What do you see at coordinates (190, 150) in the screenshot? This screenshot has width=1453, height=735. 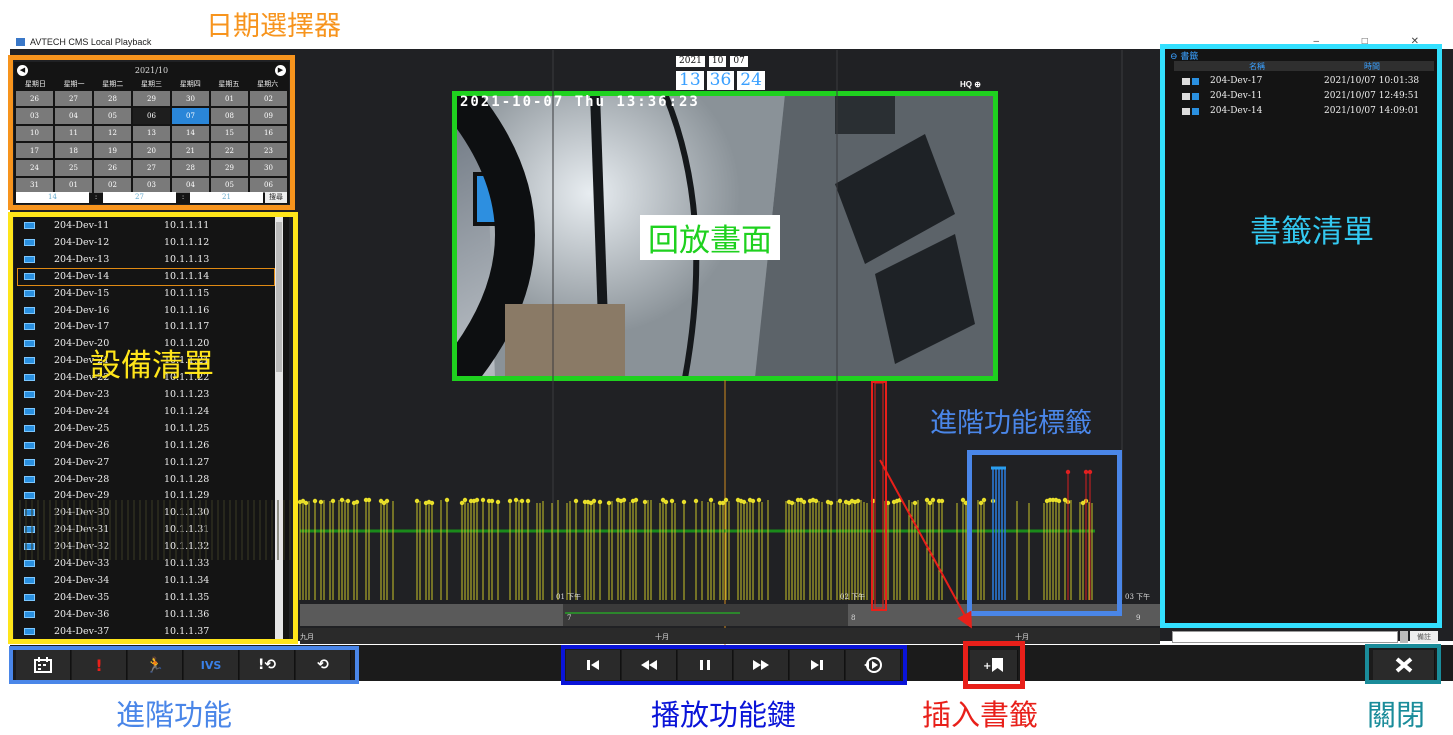 I see `calendar-day: 21` at bounding box center [190, 150].